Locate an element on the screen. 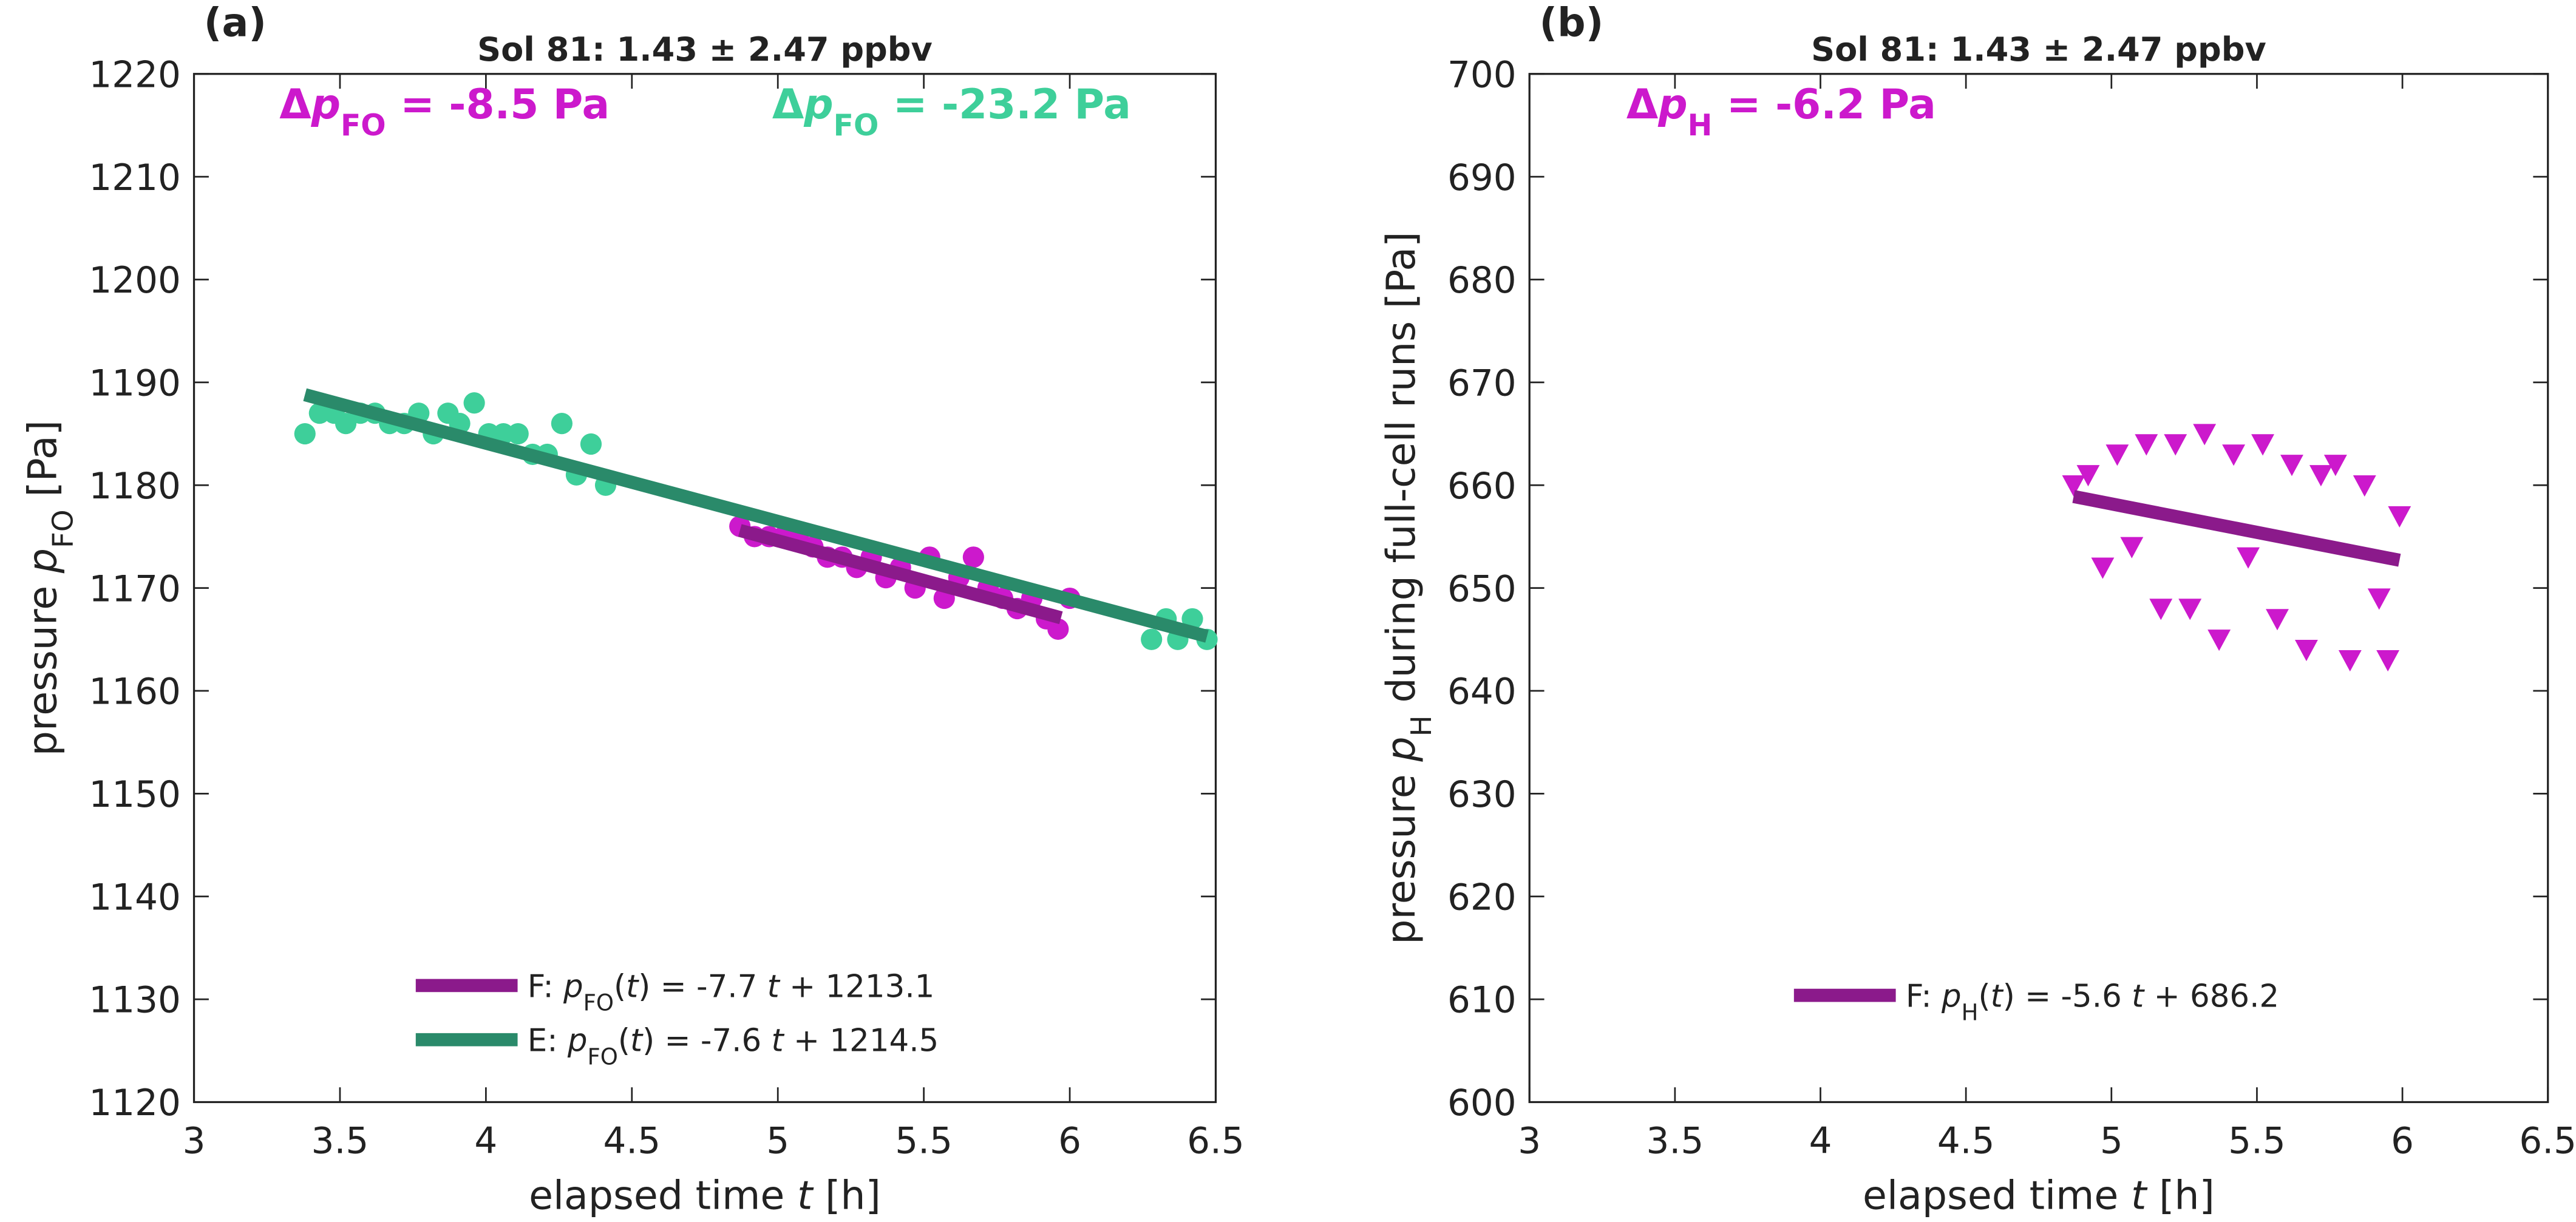  y-tick-label: 1200 is located at coordinates (134, 281).